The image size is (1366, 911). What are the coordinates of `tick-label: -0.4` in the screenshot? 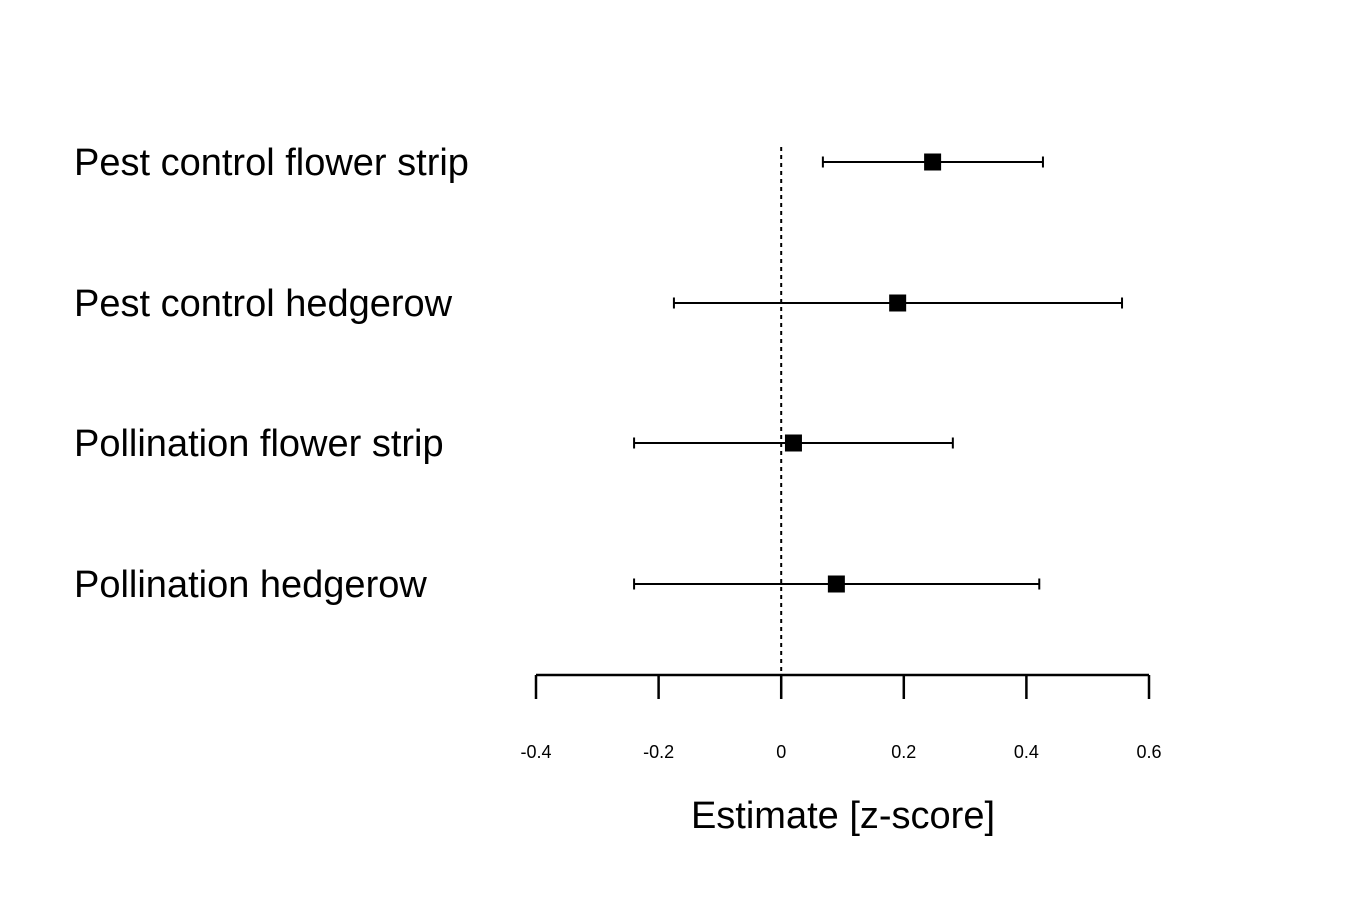 It's located at (535, 752).